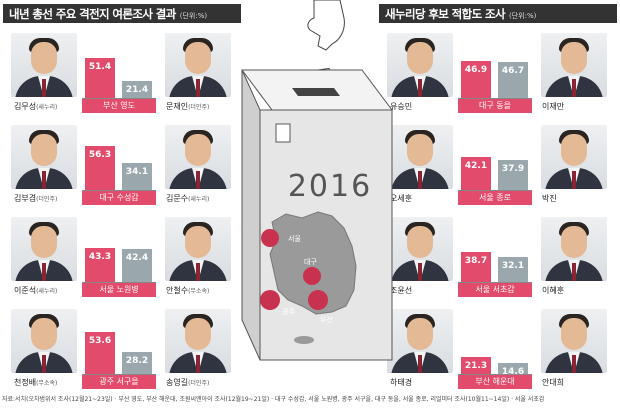 This screenshot has height=411, width=620. I want to click on chart-row: 조윤선 38.7 이혜훈 32.1 서울 서초갑, so click(498, 259).